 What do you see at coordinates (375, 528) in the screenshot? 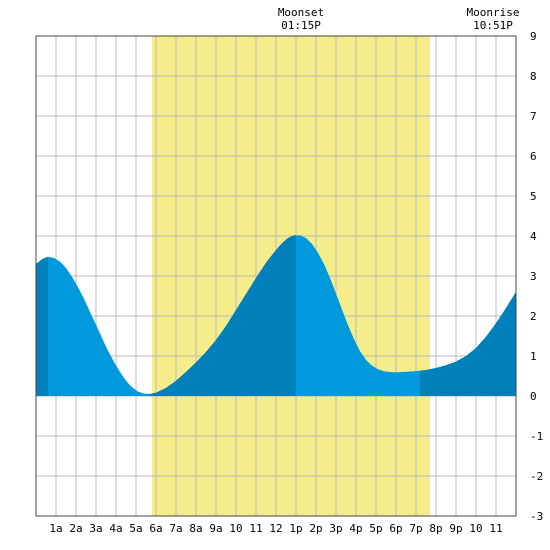
I see `x-tick-label: 5p` at bounding box center [375, 528].